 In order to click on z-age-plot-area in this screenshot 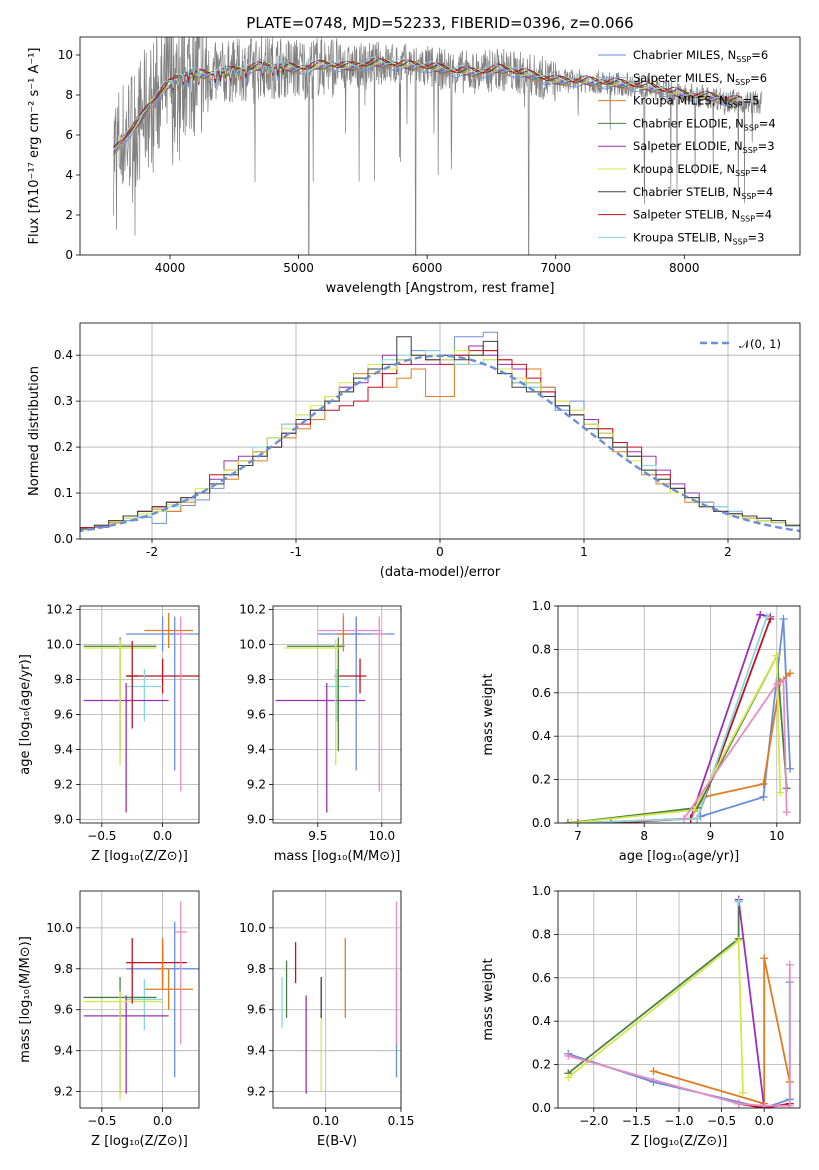, I will do `click(141, 713)`.